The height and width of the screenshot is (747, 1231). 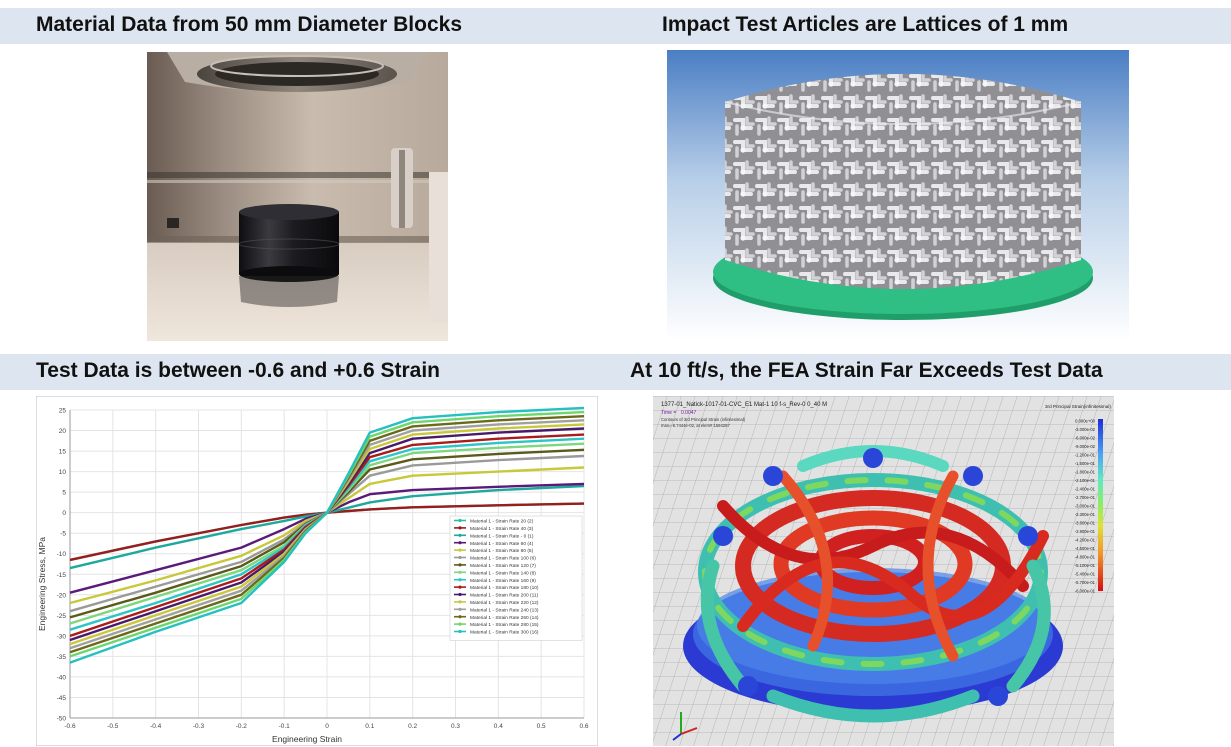 What do you see at coordinates (504, 618) in the screenshot?
I see `legend-entry: Material 1 - Strain Rate 260 (14)` at bounding box center [504, 618].